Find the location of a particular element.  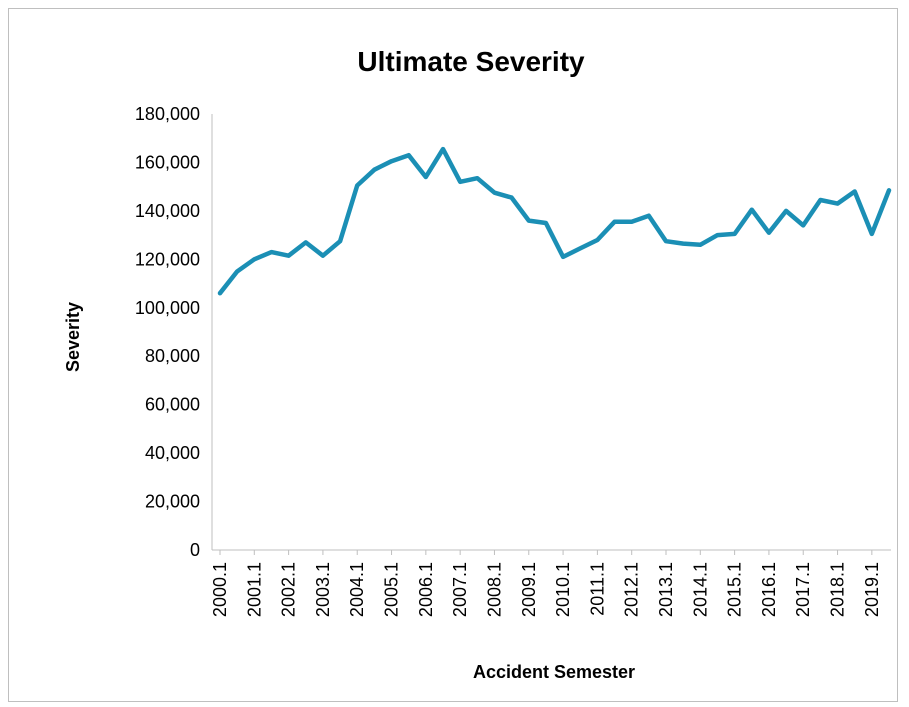

x-tick-label: 2002.1 is located at coordinates (289, 589).